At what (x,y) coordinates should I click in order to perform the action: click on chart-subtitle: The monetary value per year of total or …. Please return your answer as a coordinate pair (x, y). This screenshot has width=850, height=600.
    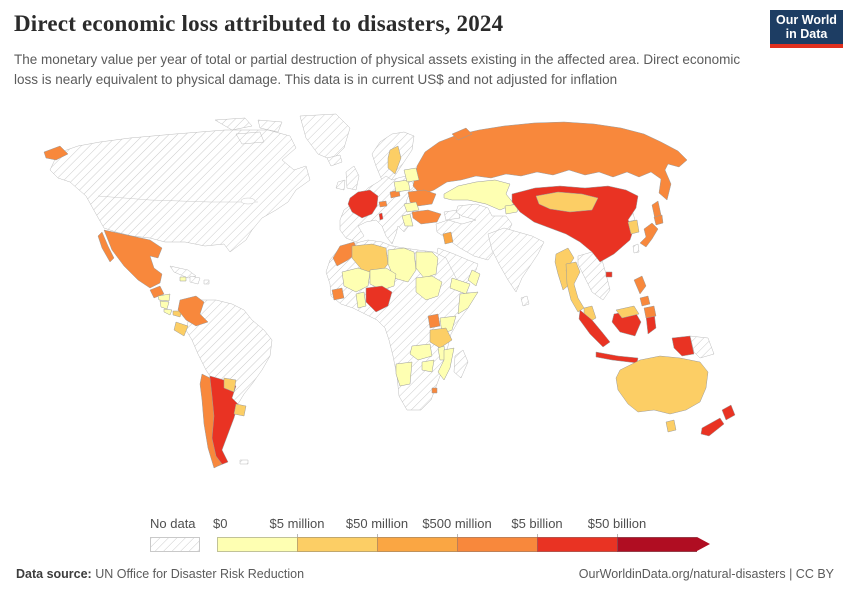
    Looking at the image, I should click on (377, 70).